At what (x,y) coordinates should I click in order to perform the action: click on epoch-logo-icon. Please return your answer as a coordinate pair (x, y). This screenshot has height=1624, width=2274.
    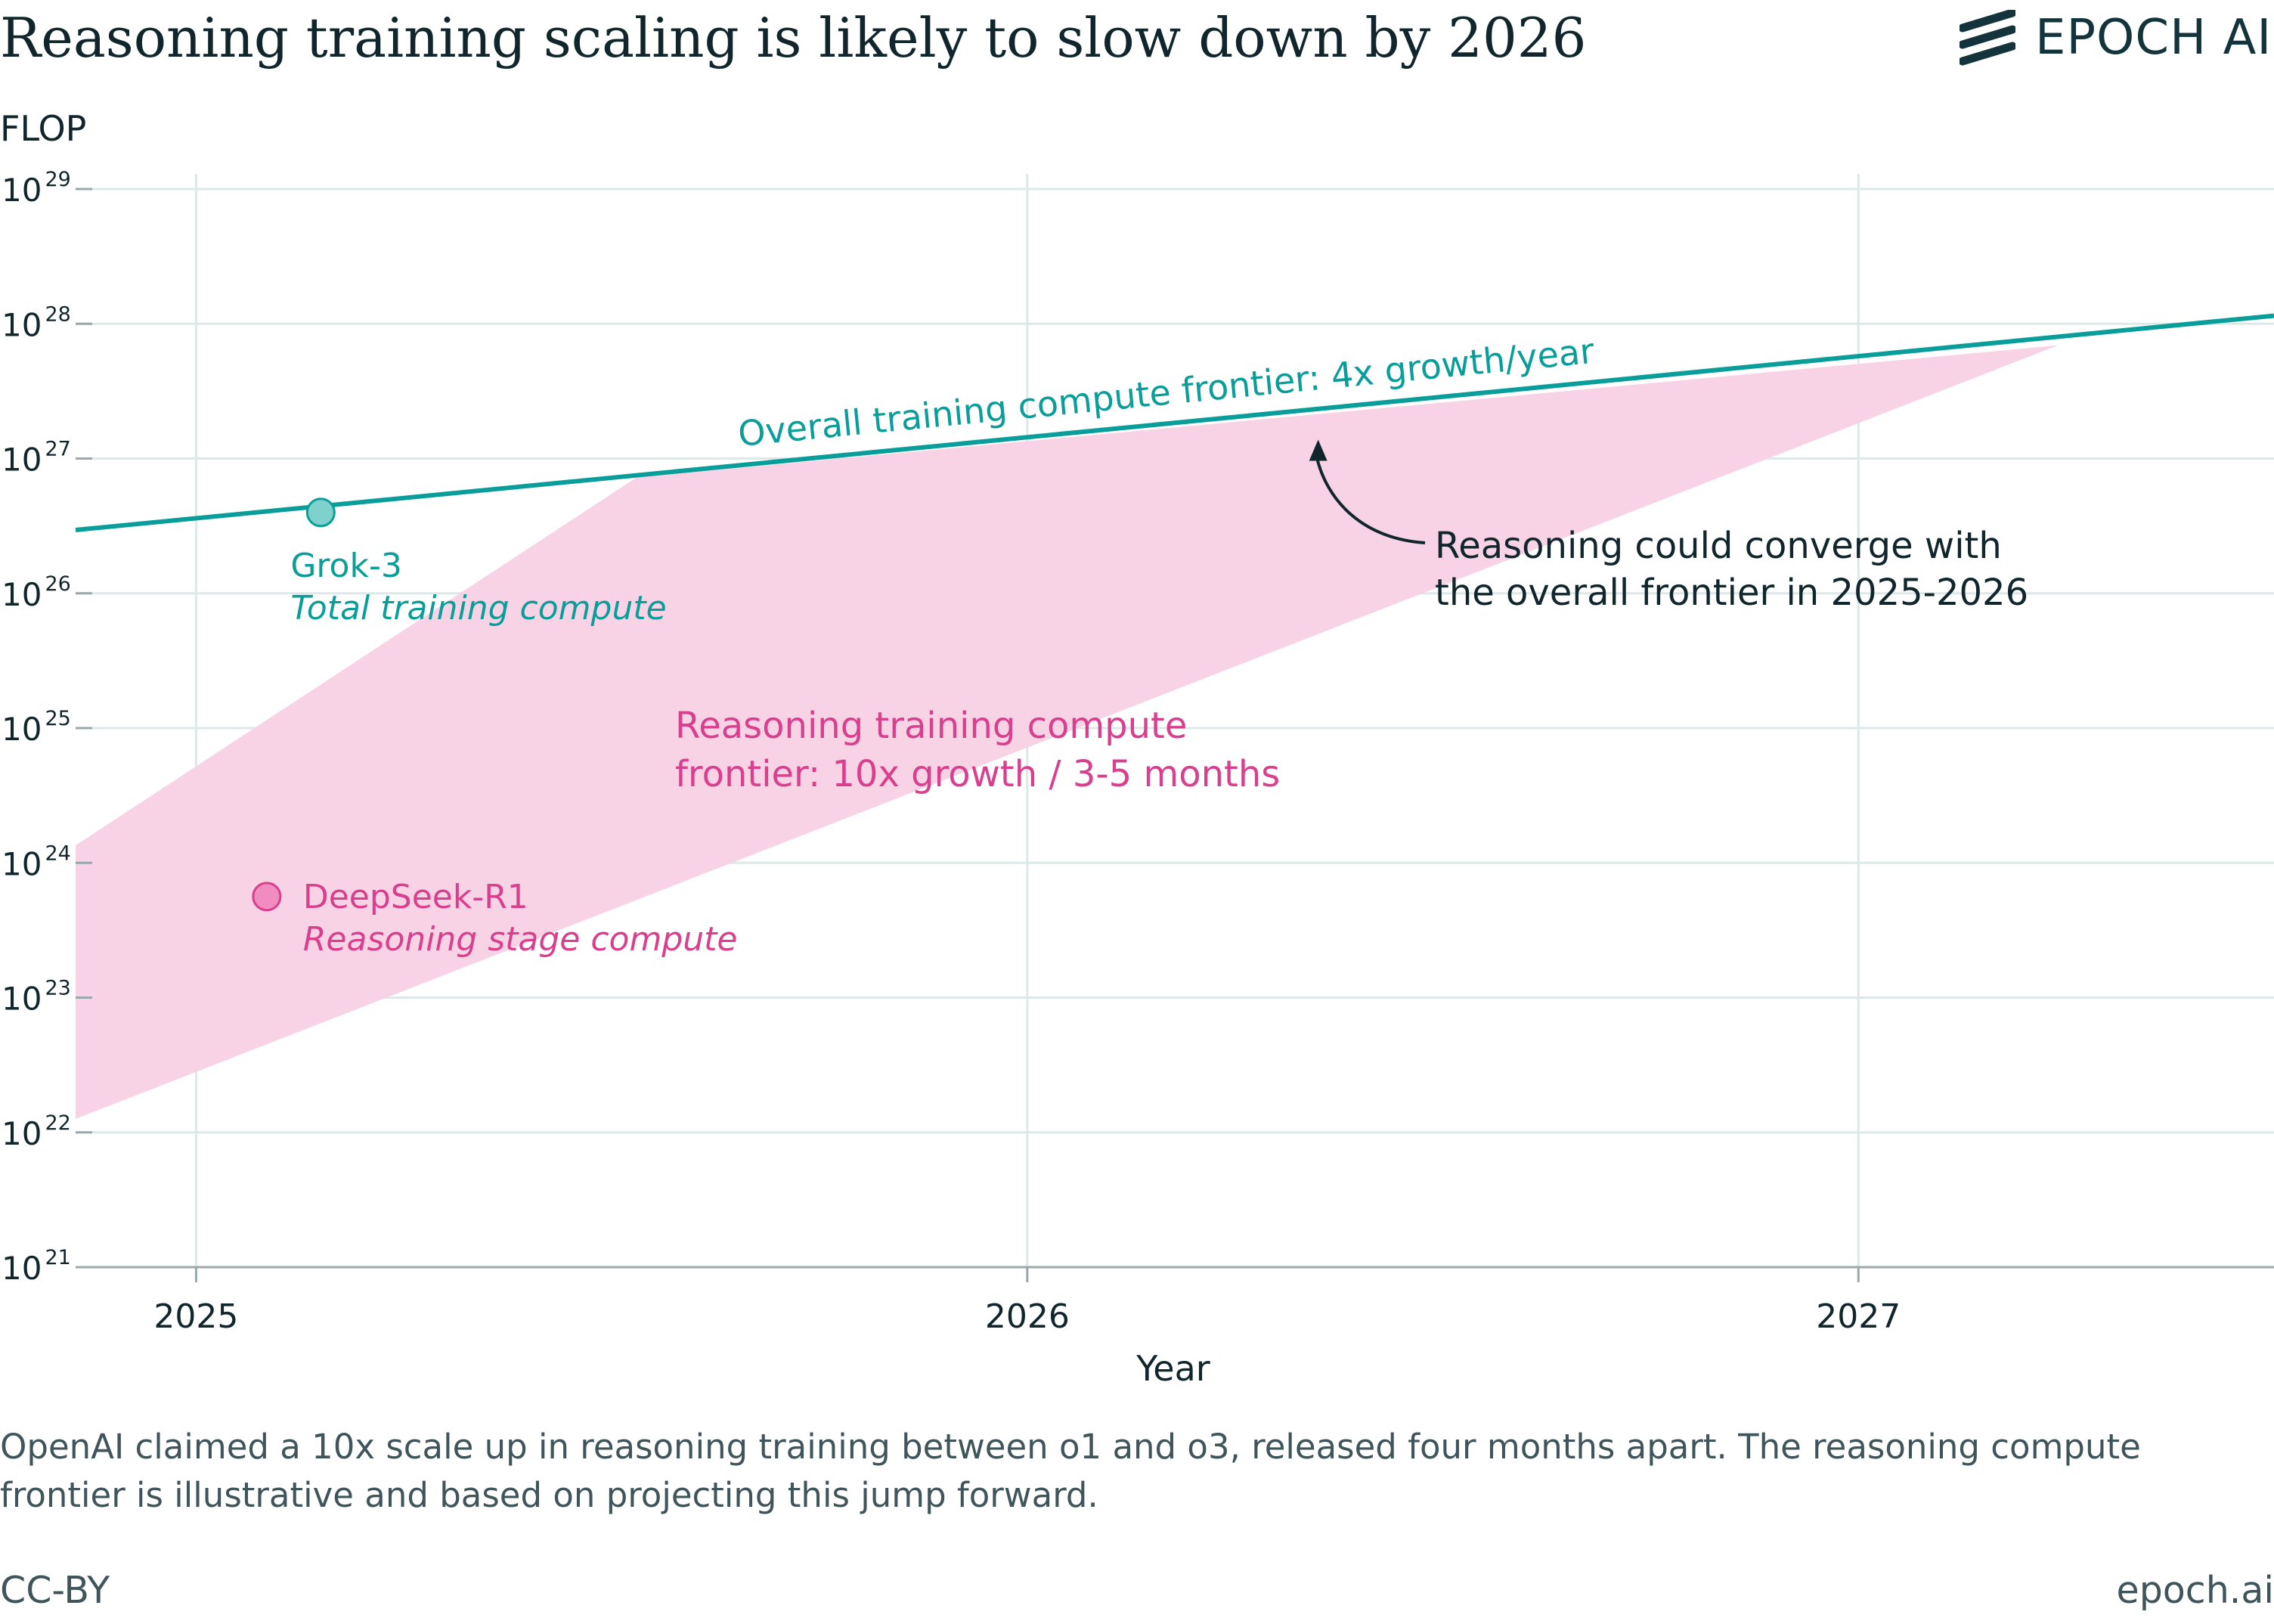
    Looking at the image, I should click on (1987, 38).